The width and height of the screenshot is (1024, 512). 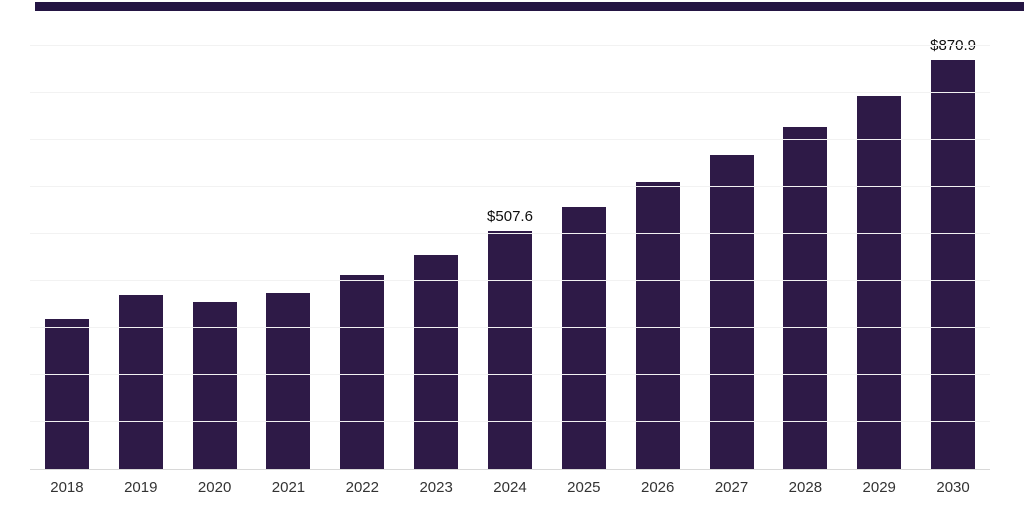 I want to click on bar-2025, so click(x=583, y=337).